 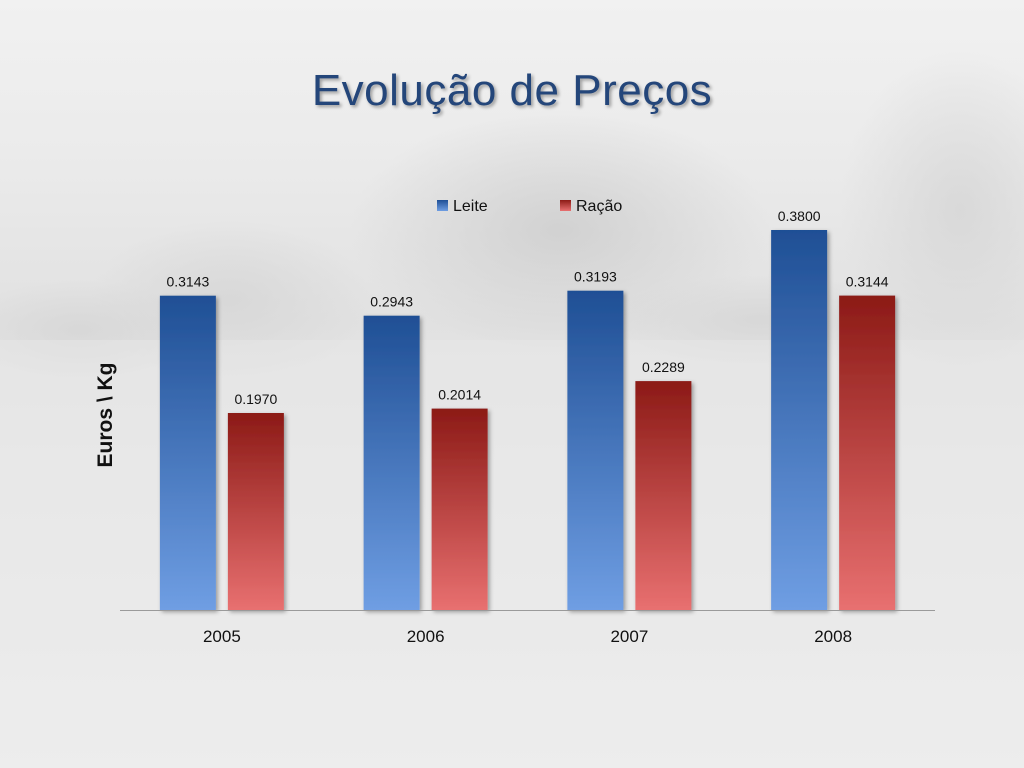 What do you see at coordinates (629, 636) in the screenshot?
I see `x-tick-2007: 2007` at bounding box center [629, 636].